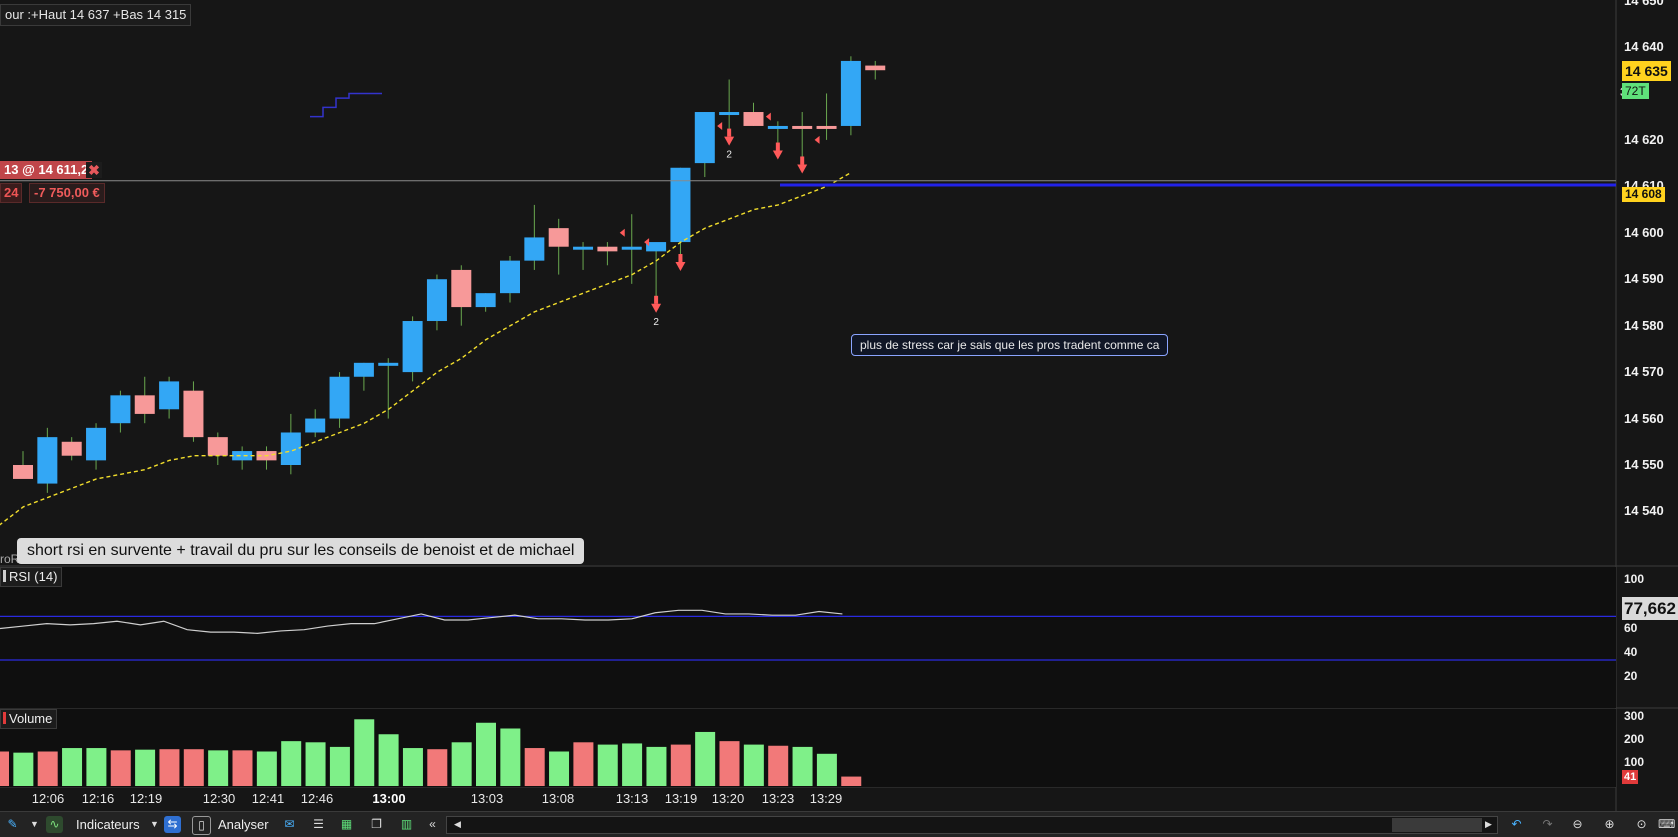 This screenshot has height=837, width=1678. Describe the element at coordinates (172, 824) in the screenshot. I see `share-icon: ⇆` at that location.